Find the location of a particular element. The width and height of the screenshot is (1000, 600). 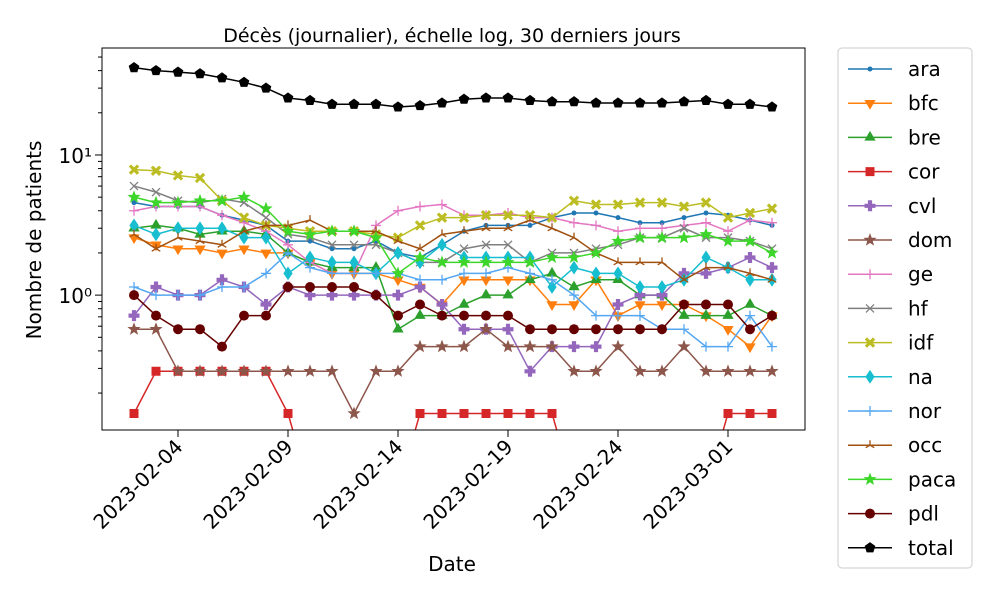

x-axis-label: Date is located at coordinates (452, 564).